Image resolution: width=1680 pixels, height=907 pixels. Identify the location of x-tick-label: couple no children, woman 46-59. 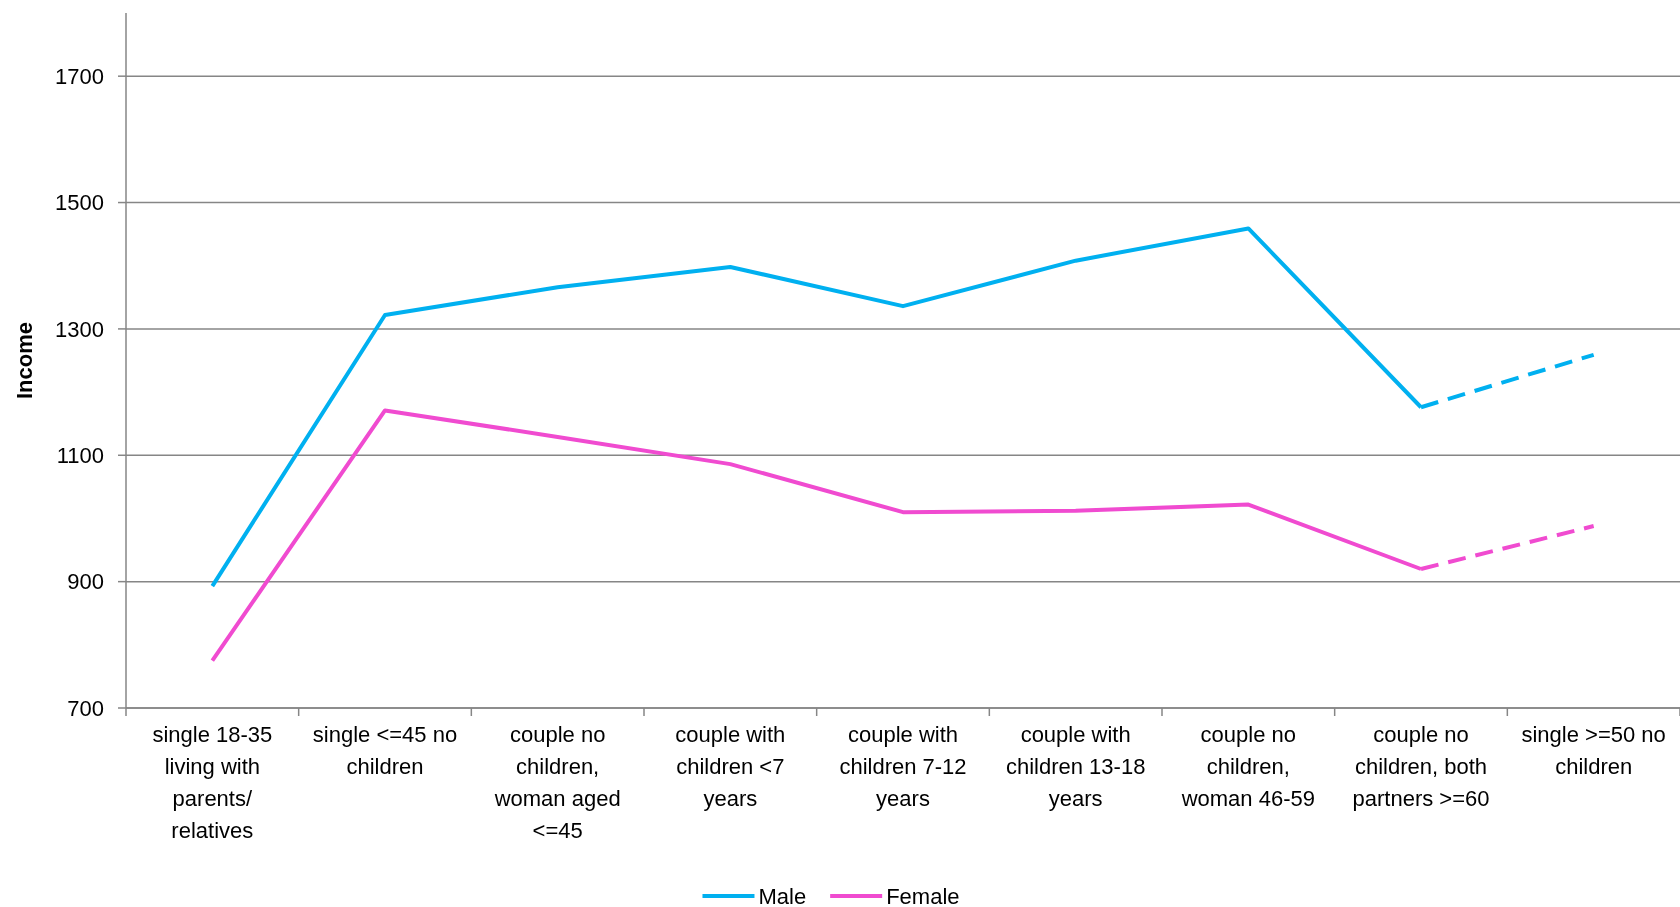
(1247, 766).